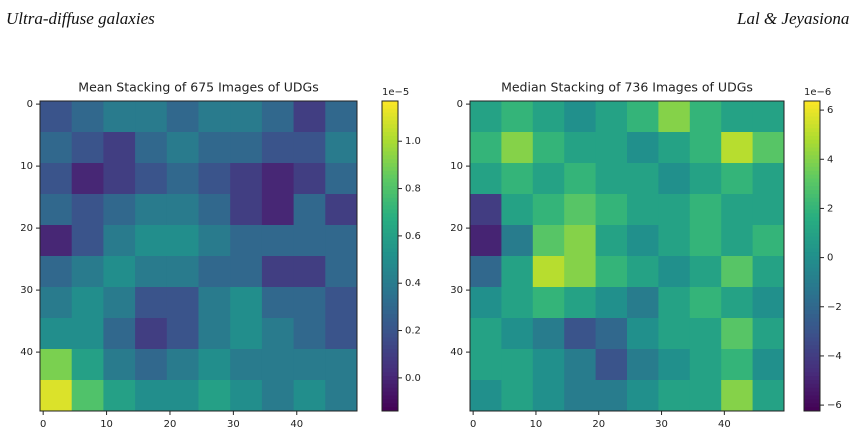 The image size is (868, 436). What do you see at coordinates (413, 378) in the screenshot?
I see `colorbar-tick-label: 0.0` at bounding box center [413, 378].